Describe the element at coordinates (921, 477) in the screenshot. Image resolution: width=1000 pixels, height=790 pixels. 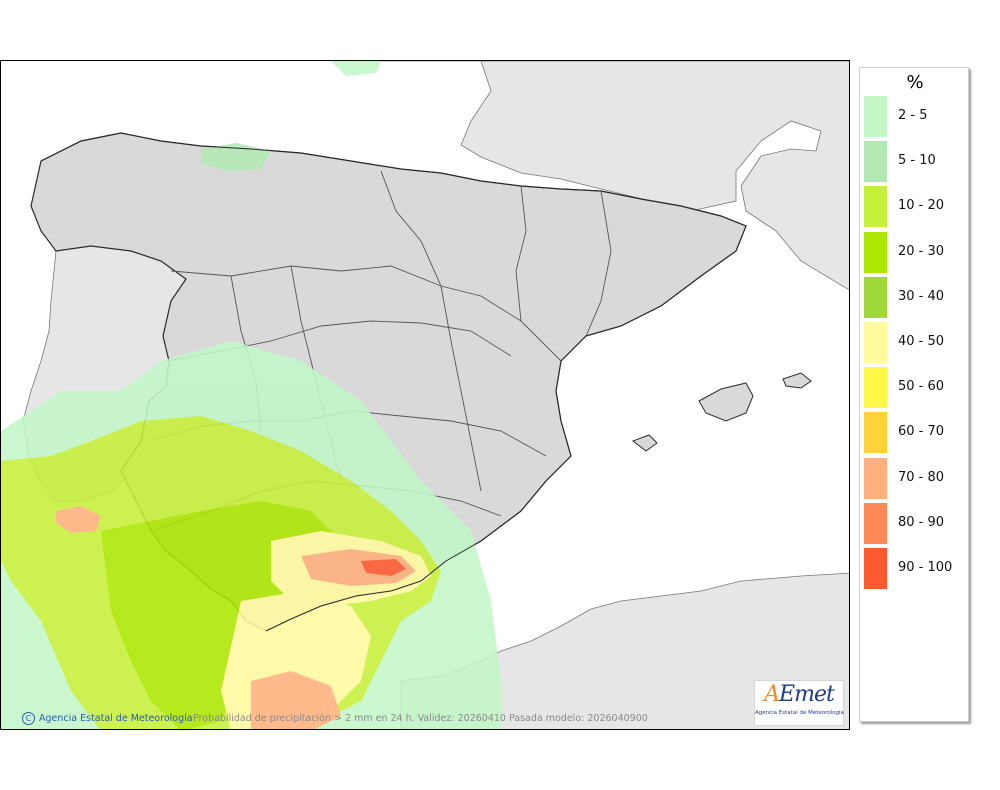
I see `legend-label: 70 - 80` at that location.